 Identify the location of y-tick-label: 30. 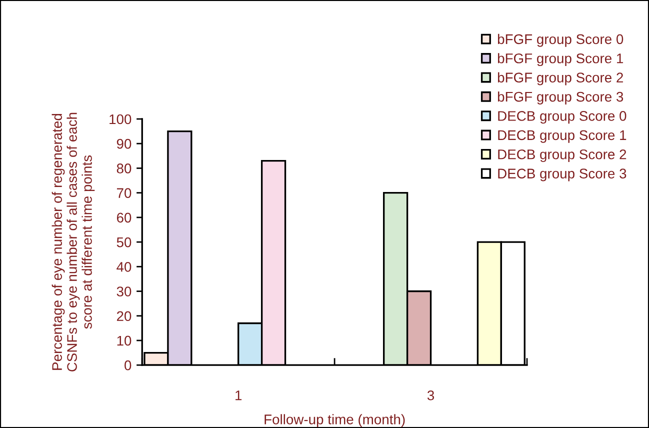
(124, 291).